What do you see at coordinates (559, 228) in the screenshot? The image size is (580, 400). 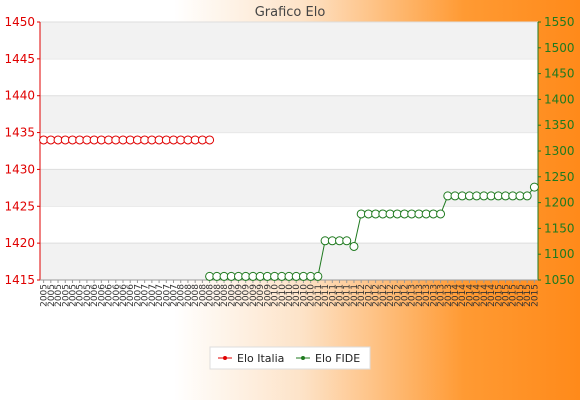 I see `right-tick-label: 1150` at bounding box center [559, 228].